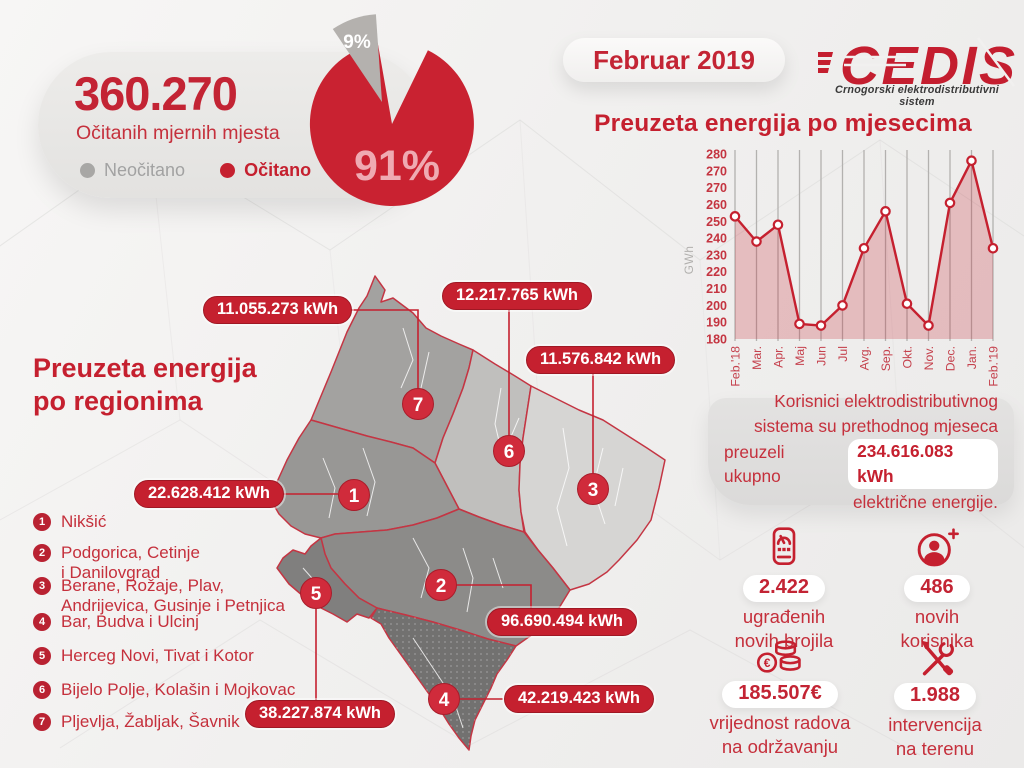  Describe the element at coordinates (780, 734) in the screenshot. I see `stat-label: vrijednost radova na održavanju` at that location.